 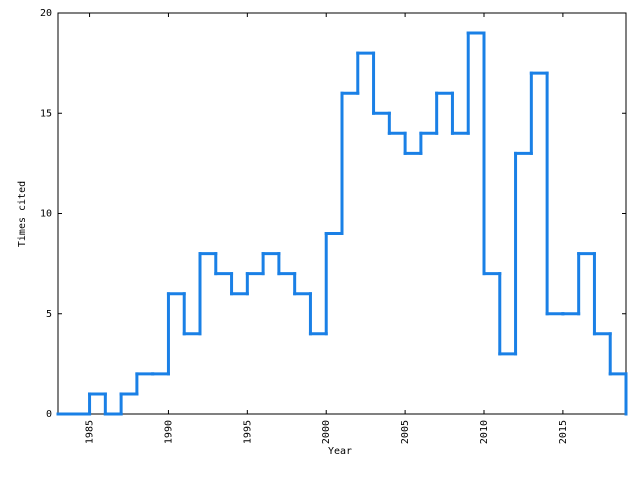 What do you see at coordinates (247, 432) in the screenshot?
I see `x-tick-label: 1995` at bounding box center [247, 432].